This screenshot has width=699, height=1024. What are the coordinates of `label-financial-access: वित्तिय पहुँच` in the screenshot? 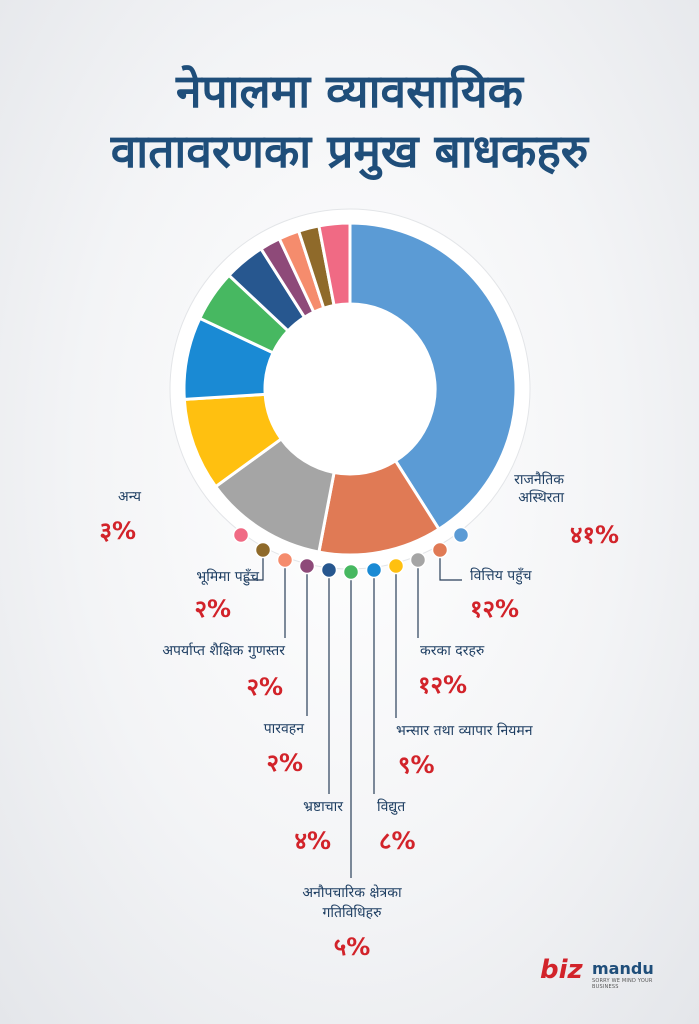 It's located at (501, 576).